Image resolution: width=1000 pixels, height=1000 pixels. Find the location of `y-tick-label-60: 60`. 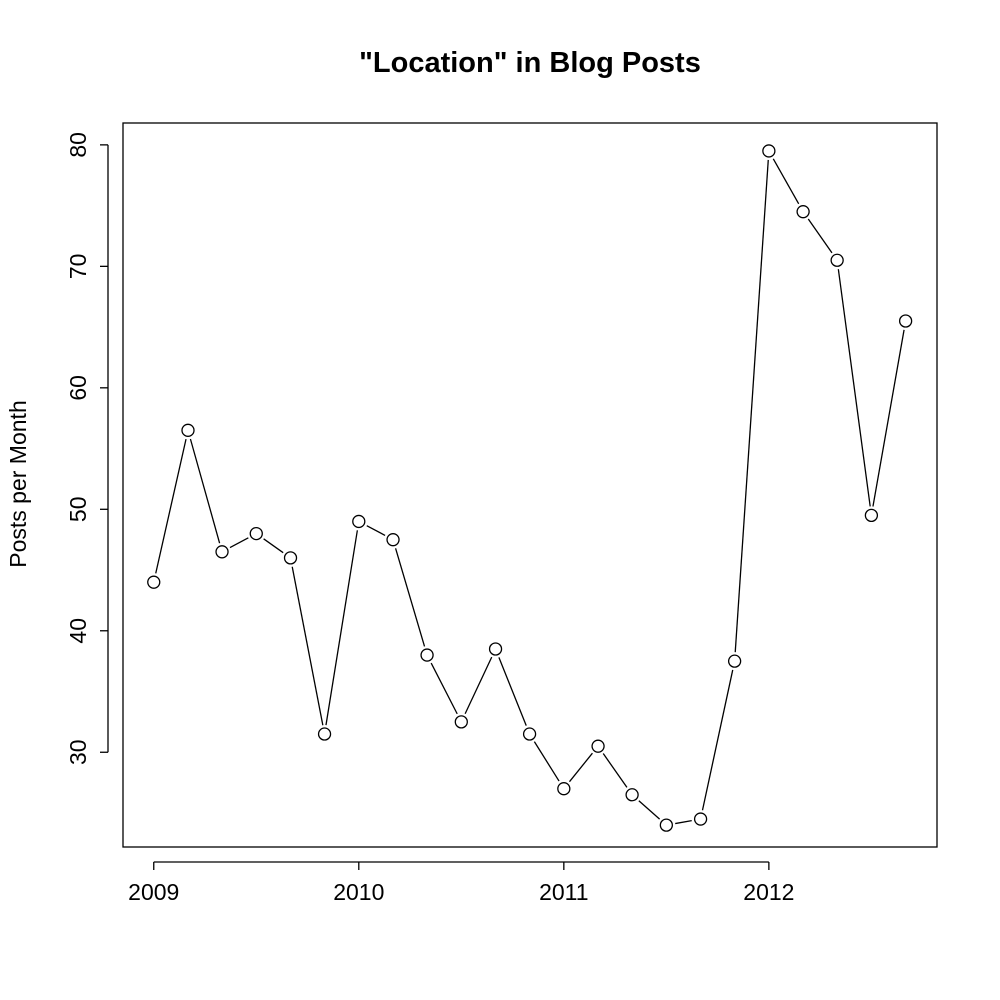

y-tick-label-60: 60 is located at coordinates (78, 388).